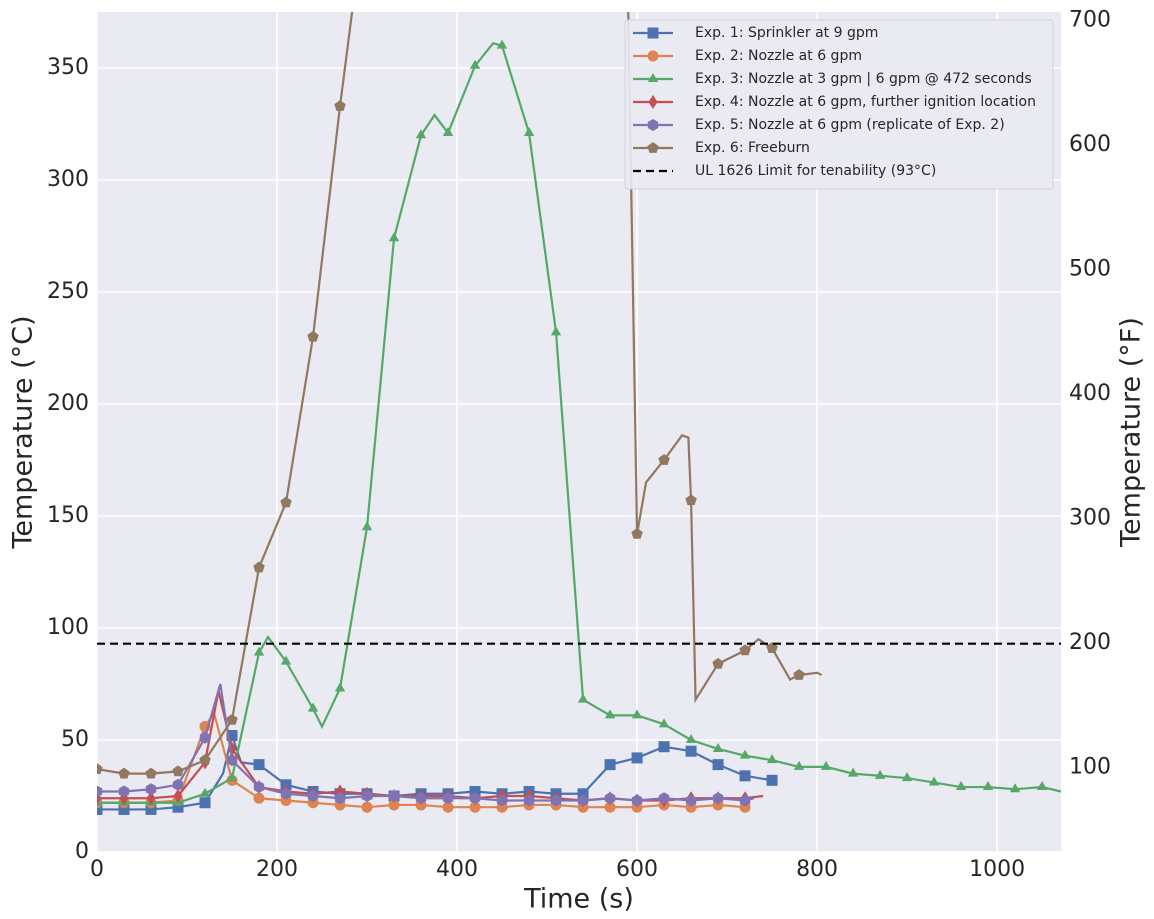 The width and height of the screenshot is (1154, 919). What do you see at coordinates (578, 899) in the screenshot?
I see `x-axis-label: Time (s)` at bounding box center [578, 899].